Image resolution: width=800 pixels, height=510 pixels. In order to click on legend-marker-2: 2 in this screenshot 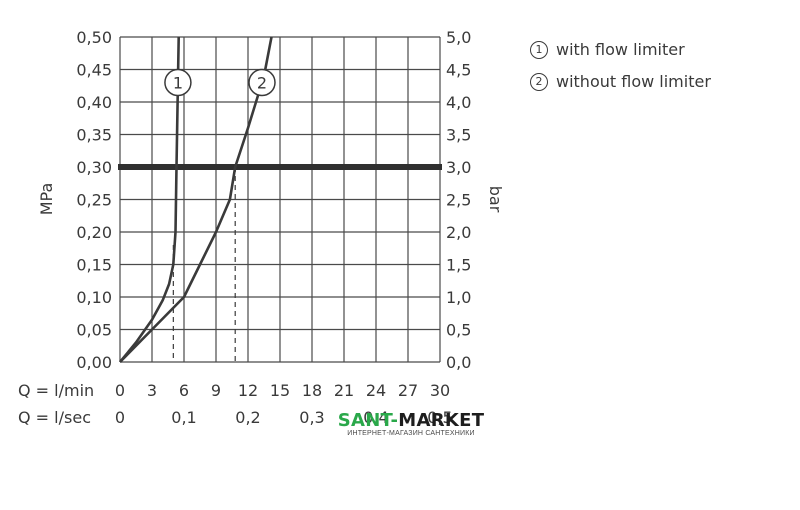, I will do `click(539, 82)`.